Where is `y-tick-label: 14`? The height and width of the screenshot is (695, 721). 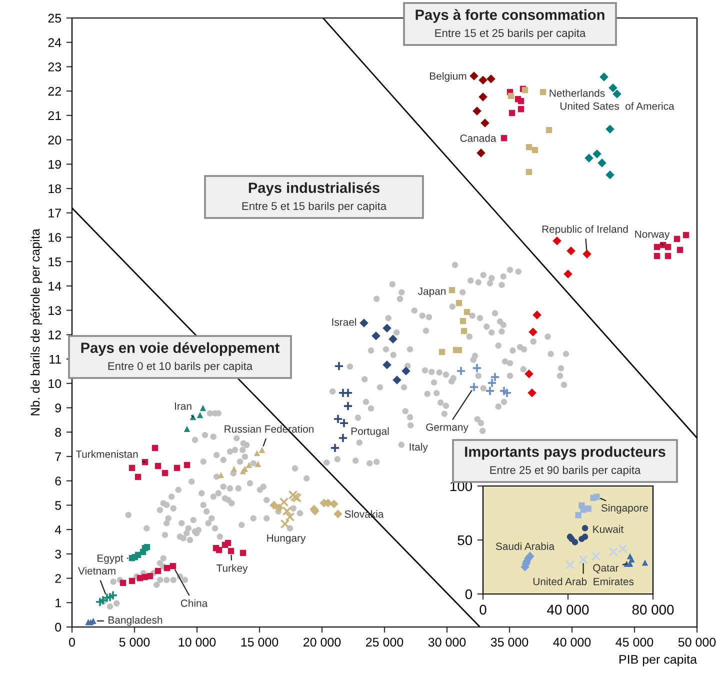
y-tick-label: 14 is located at coordinates (55, 286).